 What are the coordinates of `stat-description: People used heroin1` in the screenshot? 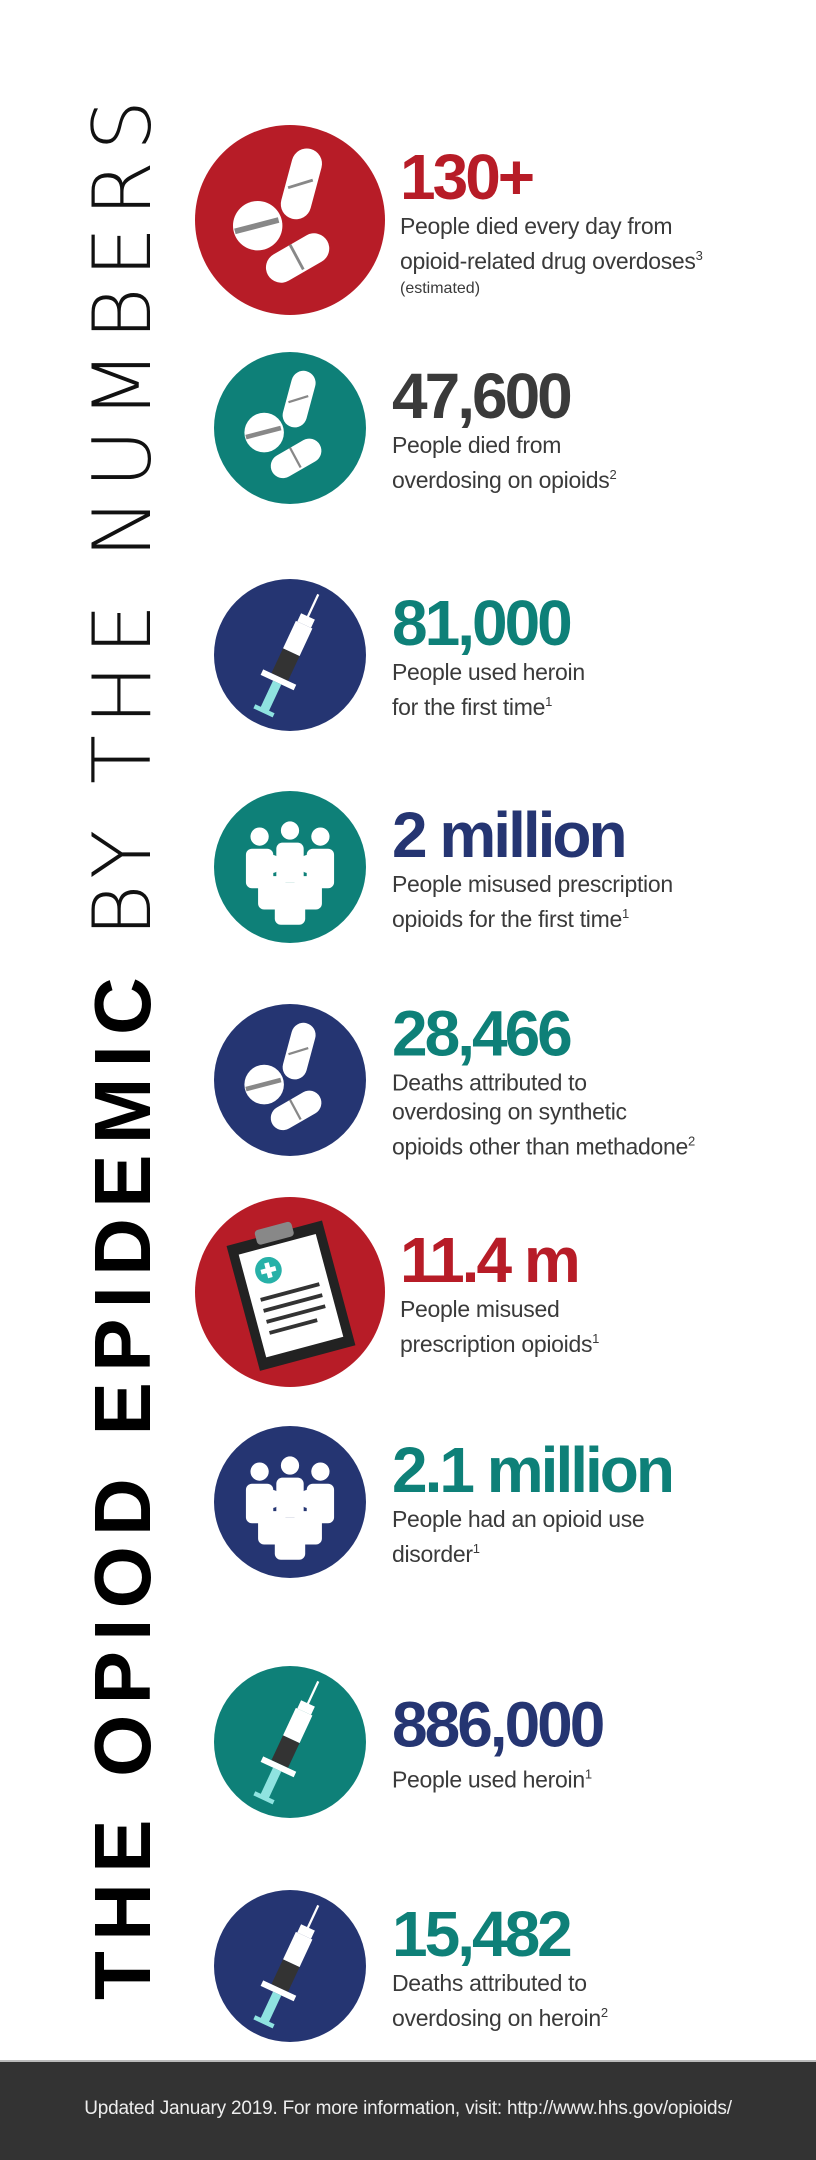 It's located at (497, 1777).